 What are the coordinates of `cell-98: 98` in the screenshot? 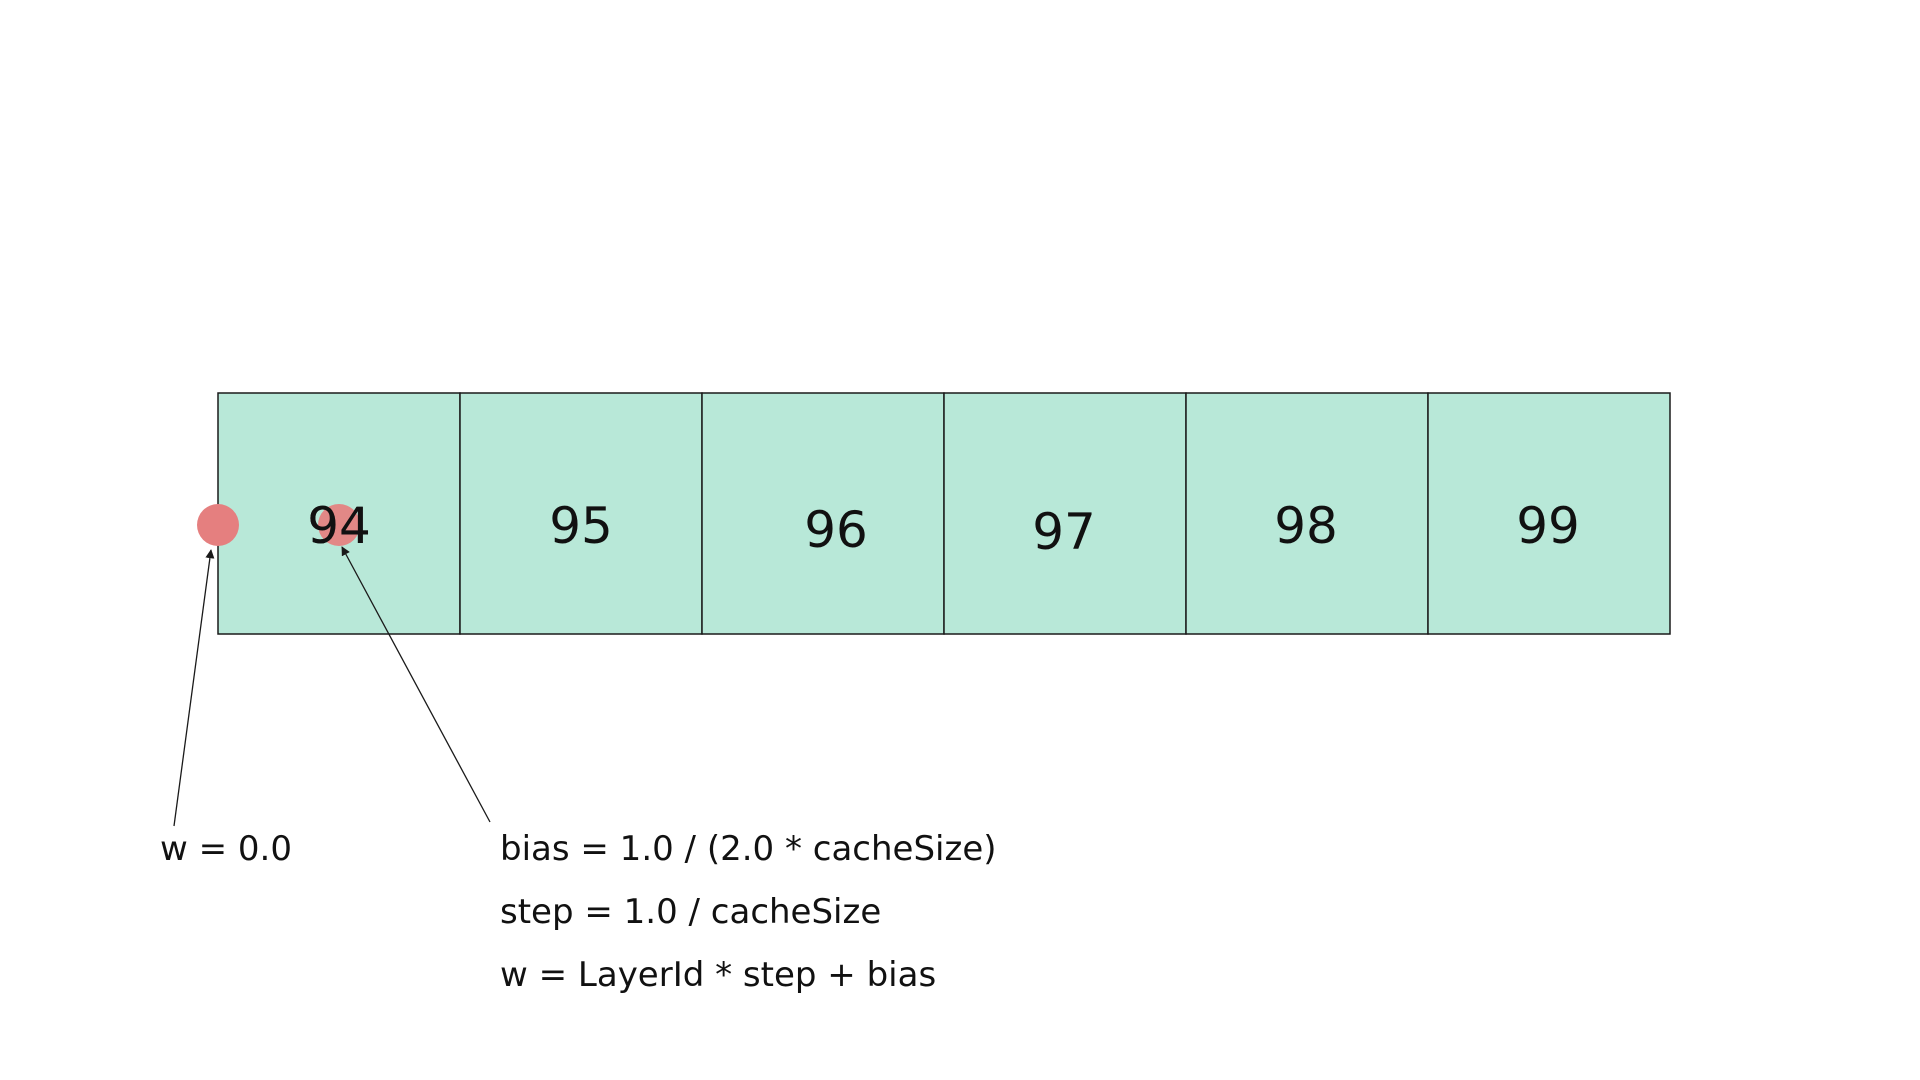 It's located at (1307, 513).